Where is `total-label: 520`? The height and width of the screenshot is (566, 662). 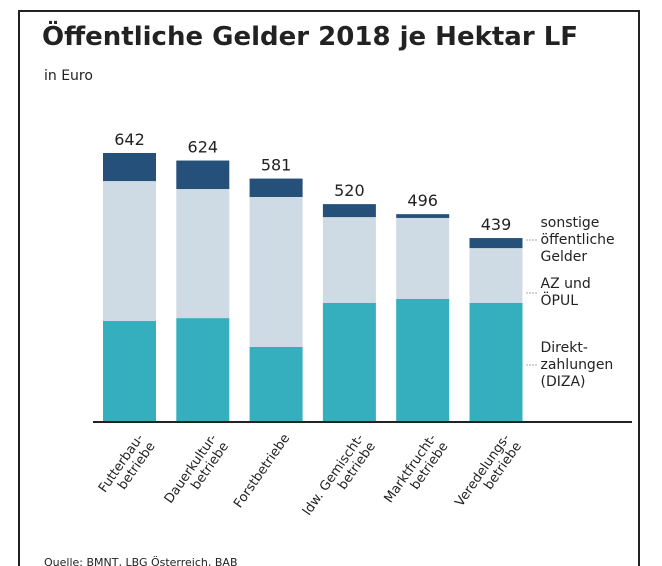
total-label: 520 is located at coordinates (349, 190).